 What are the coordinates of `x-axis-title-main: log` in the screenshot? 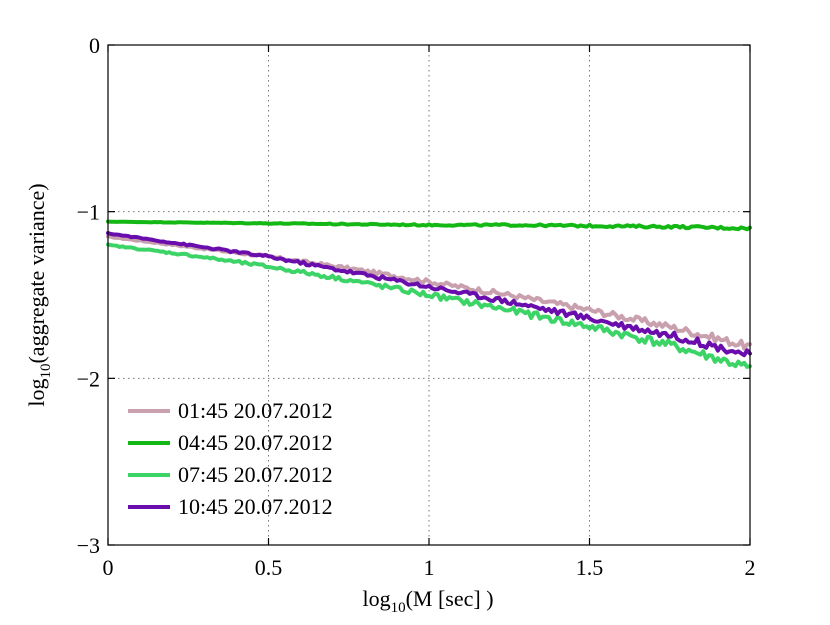 It's located at (376, 598).